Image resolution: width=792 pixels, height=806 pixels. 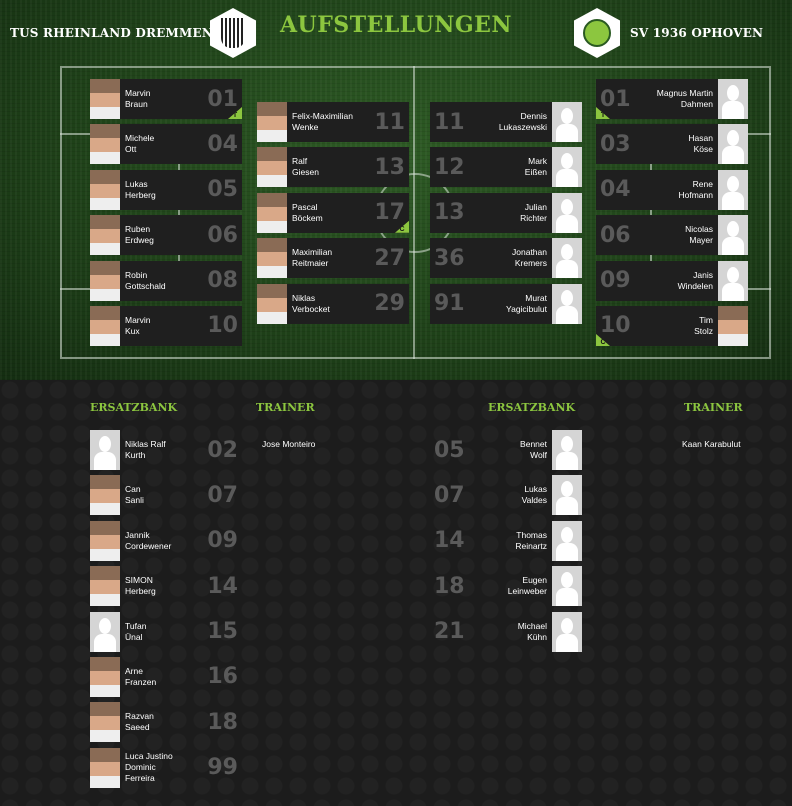 I want to click on player-card: Jonathan Kremers 36, so click(x=506, y=258).